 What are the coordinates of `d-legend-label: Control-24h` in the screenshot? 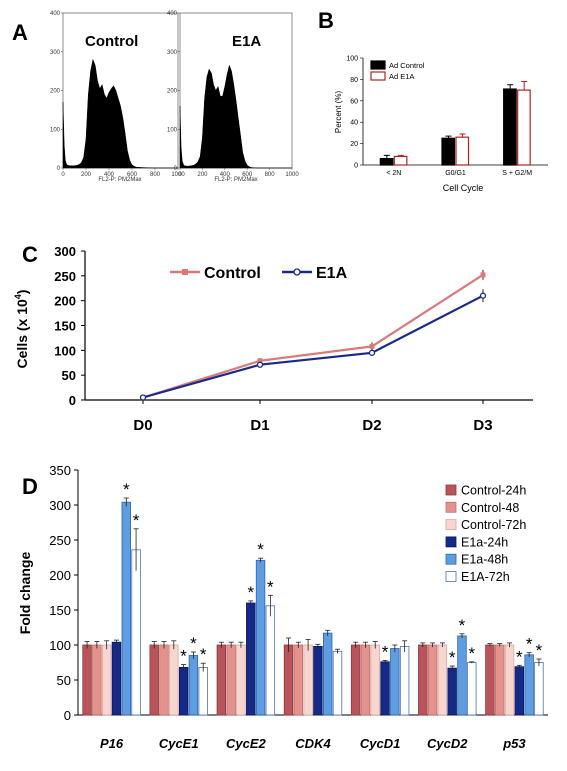 It's located at (493, 491).